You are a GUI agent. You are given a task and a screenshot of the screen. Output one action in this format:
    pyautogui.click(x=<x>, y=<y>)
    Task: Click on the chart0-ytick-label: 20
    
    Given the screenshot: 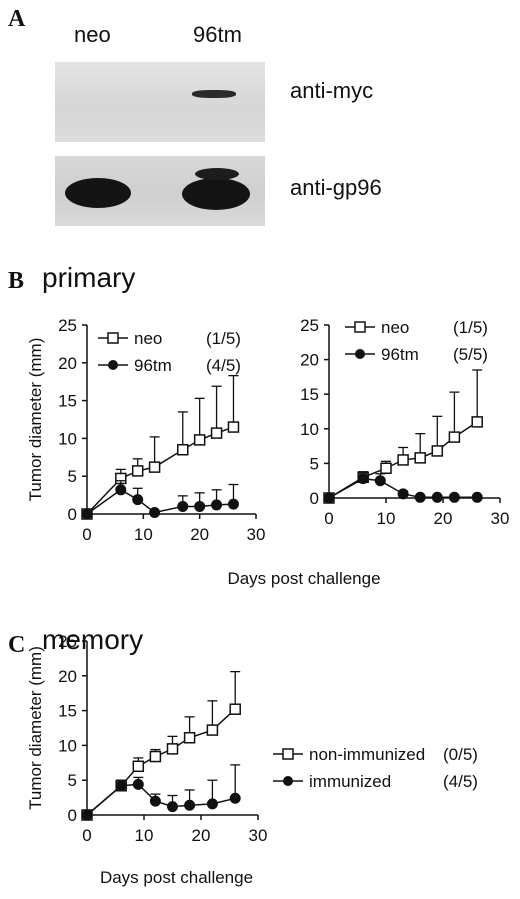 What is the action you would take?
    pyautogui.click(x=67, y=363)
    